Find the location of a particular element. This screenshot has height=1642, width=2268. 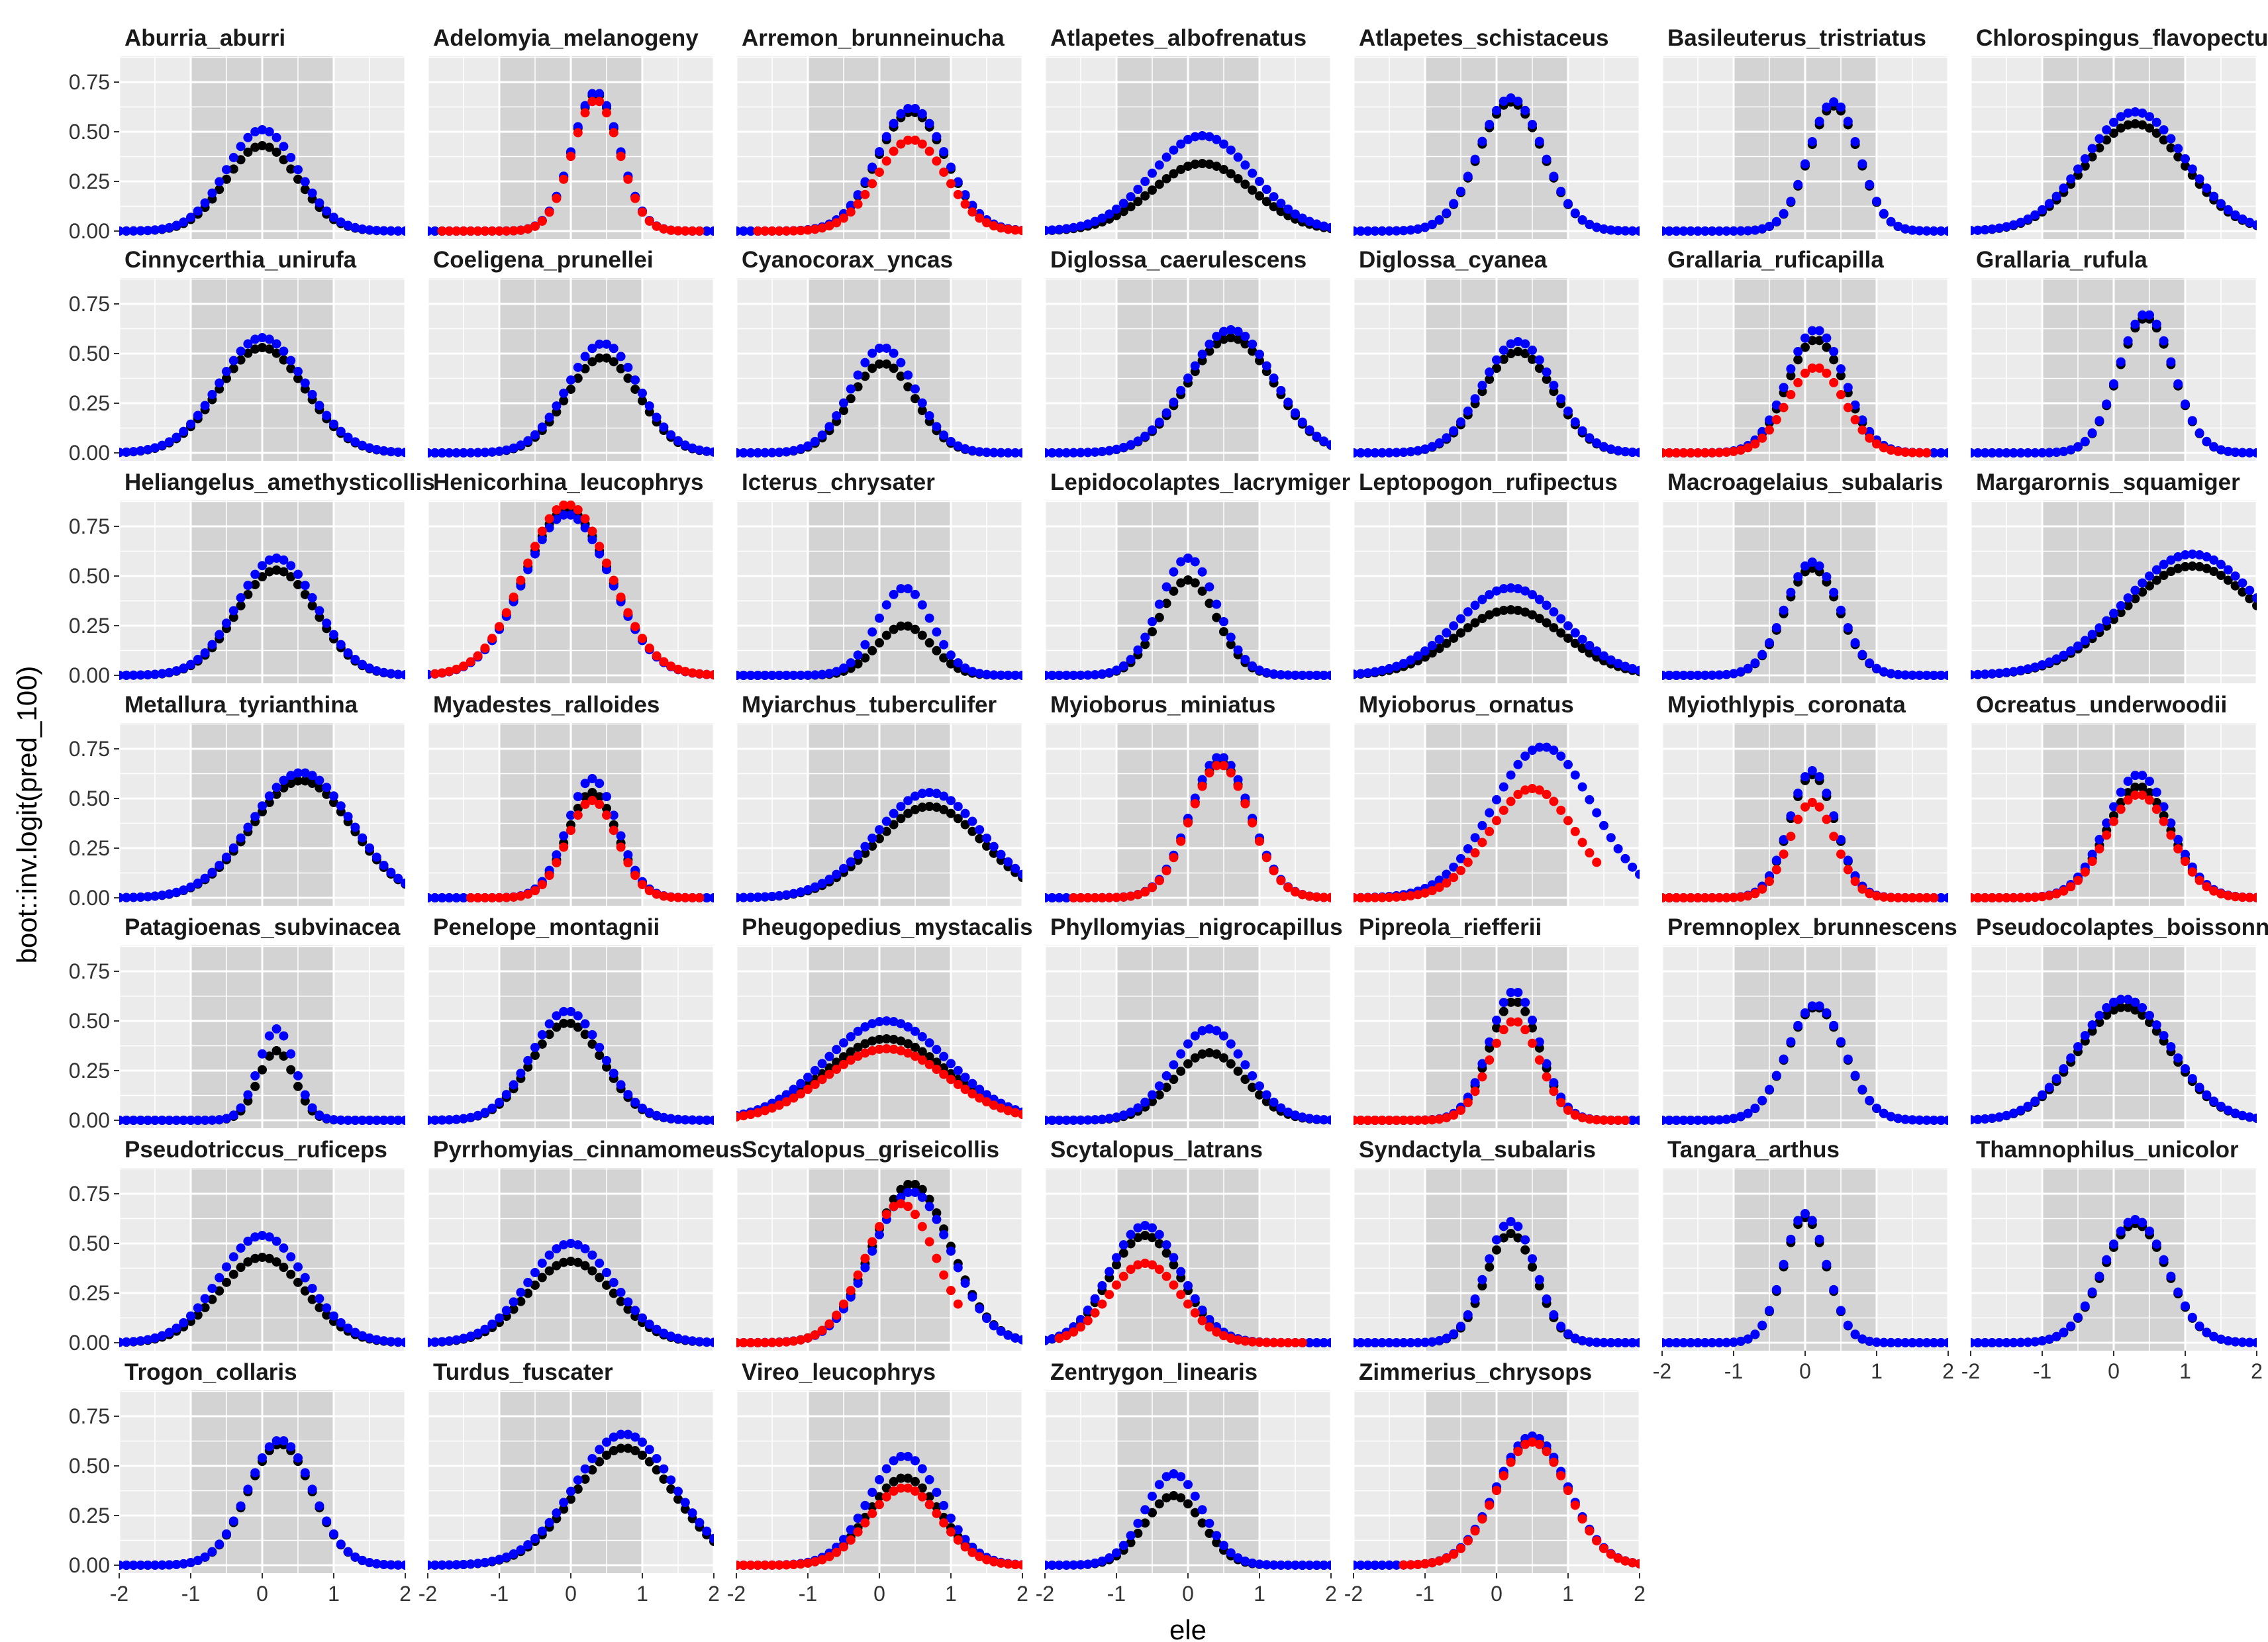

facet-title: Scytalopus_latrans is located at coordinates (1157, 1150).